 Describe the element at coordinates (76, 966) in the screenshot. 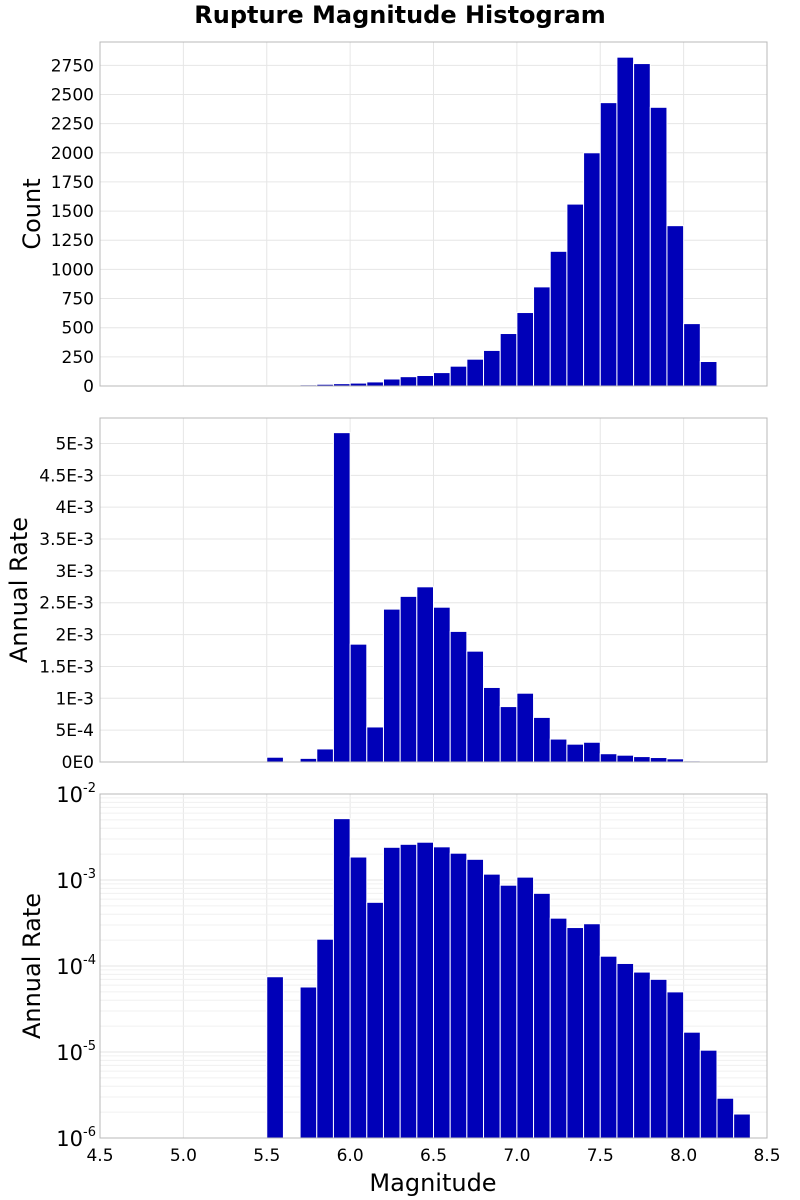

I see `y-tick-label: 10⁻⁴` at that location.